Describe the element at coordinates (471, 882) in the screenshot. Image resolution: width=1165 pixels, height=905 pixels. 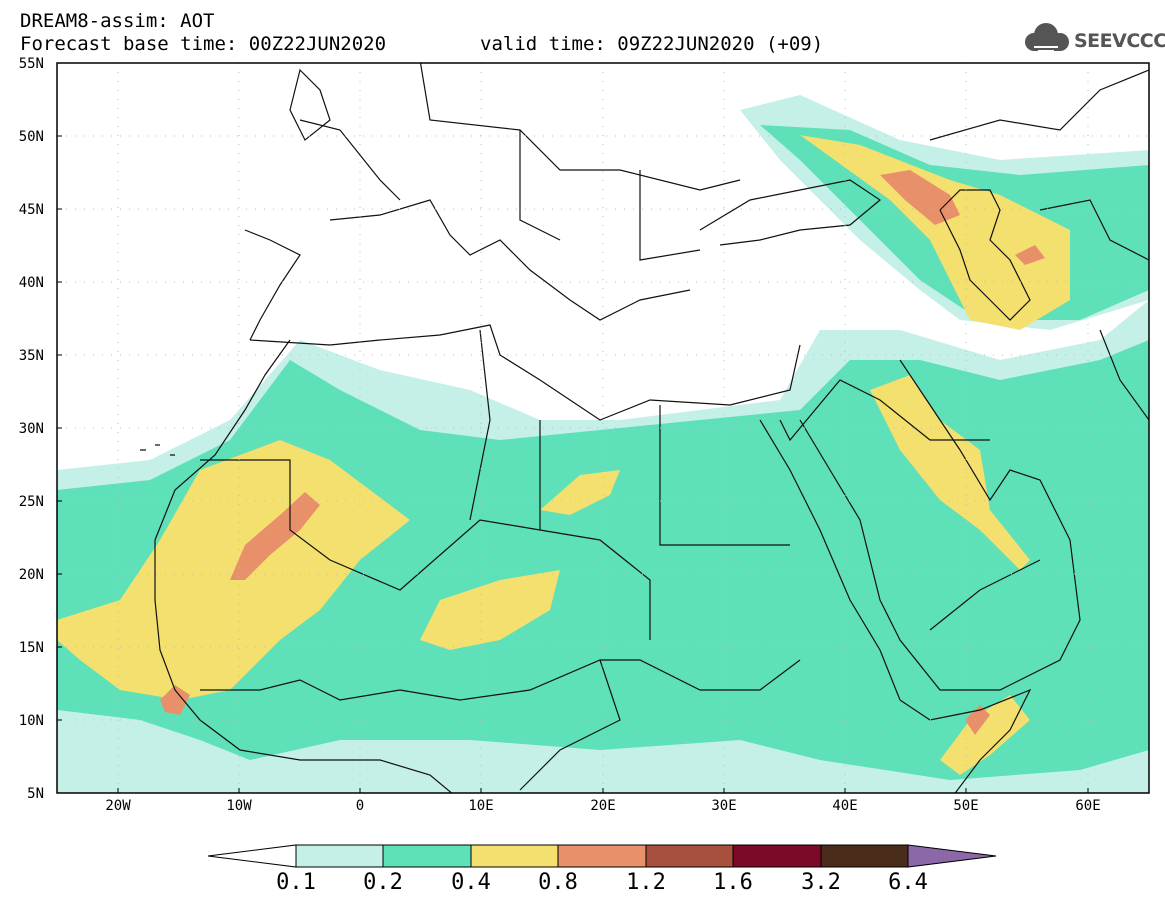
I see `colorbar-label: 0.4` at that location.